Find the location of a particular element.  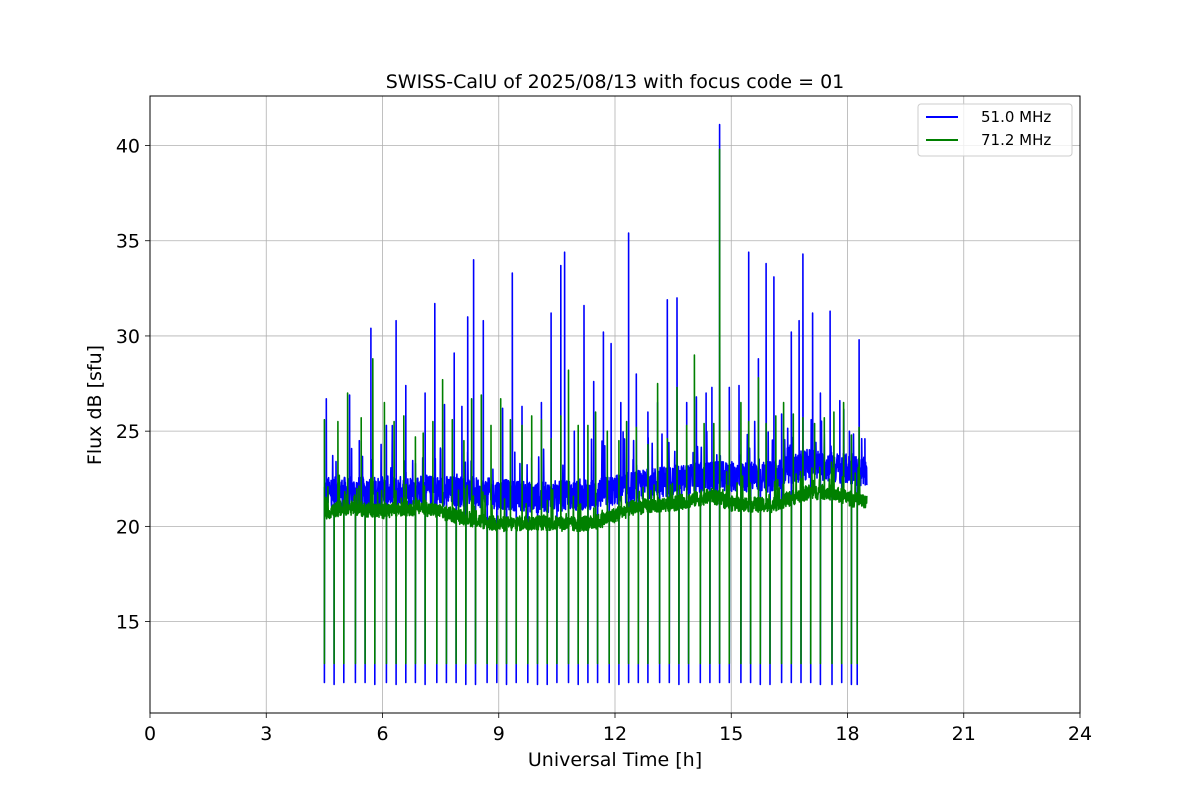

y-tick-label: 40 is located at coordinates (128, 147).